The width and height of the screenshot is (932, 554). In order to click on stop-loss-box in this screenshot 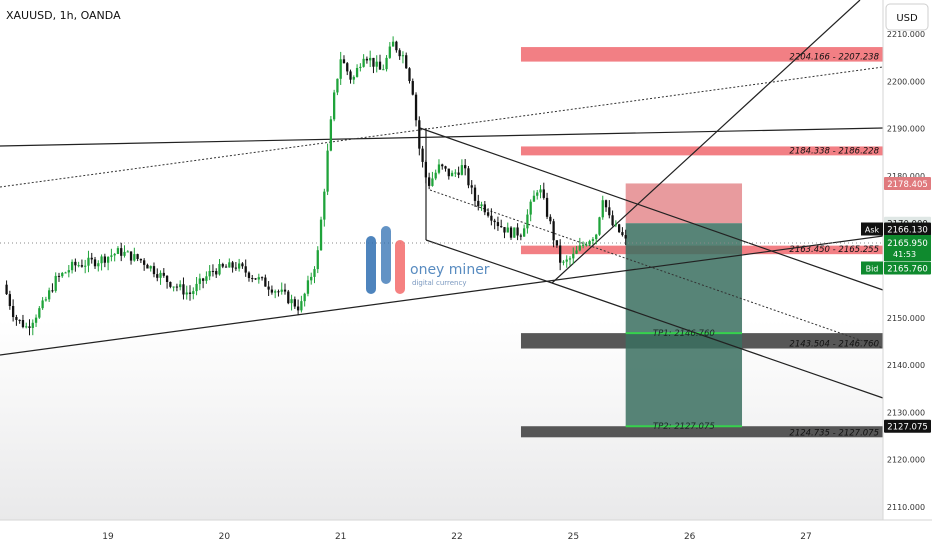, I will do `click(684, 203)`.